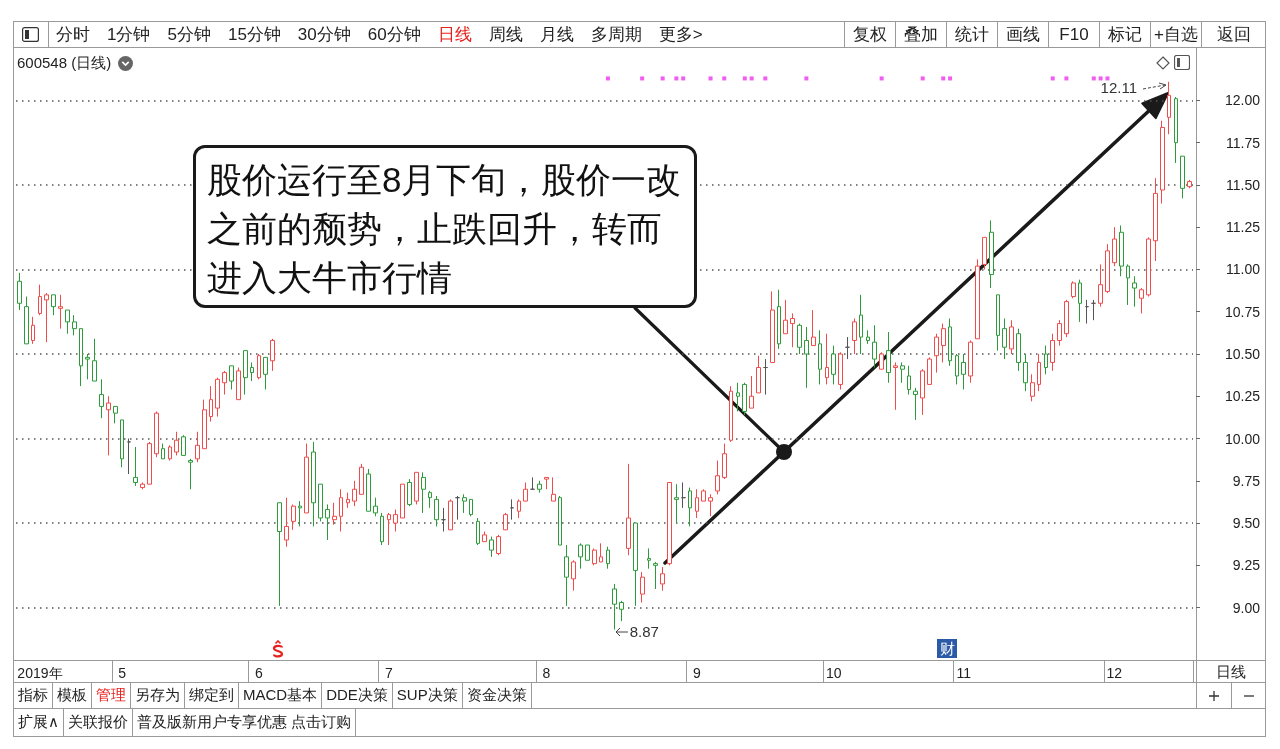  I want to click on y-tick-label: 11.50, so click(1243, 184).